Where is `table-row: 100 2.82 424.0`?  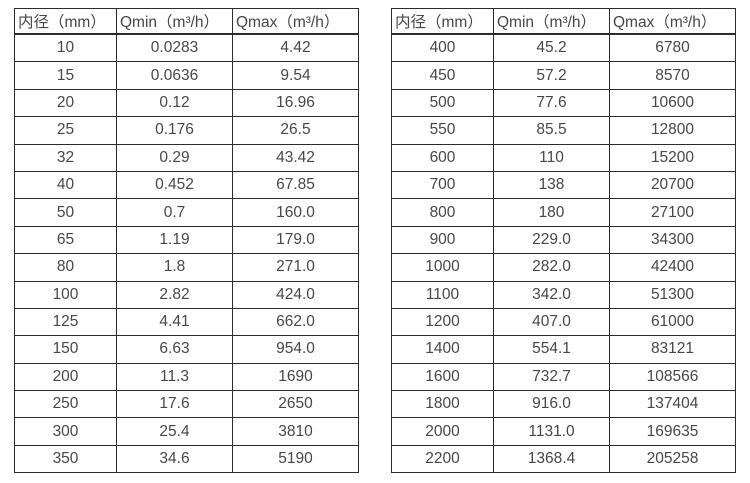 table-row: 100 2.82 424.0 is located at coordinates (186, 294).